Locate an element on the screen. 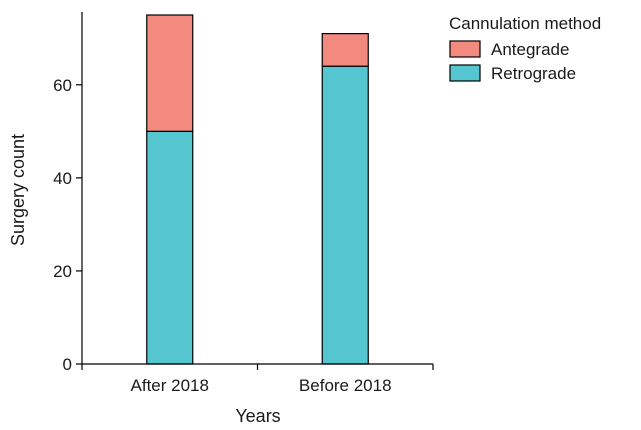 The width and height of the screenshot is (641, 430). bar-antegrade-after-2018 is located at coordinates (170, 73).